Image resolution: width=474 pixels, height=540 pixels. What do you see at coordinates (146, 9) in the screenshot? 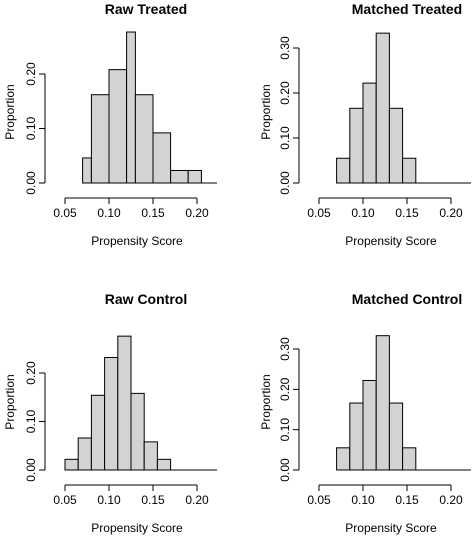
I see `panel-title: Raw Treated` at bounding box center [146, 9].